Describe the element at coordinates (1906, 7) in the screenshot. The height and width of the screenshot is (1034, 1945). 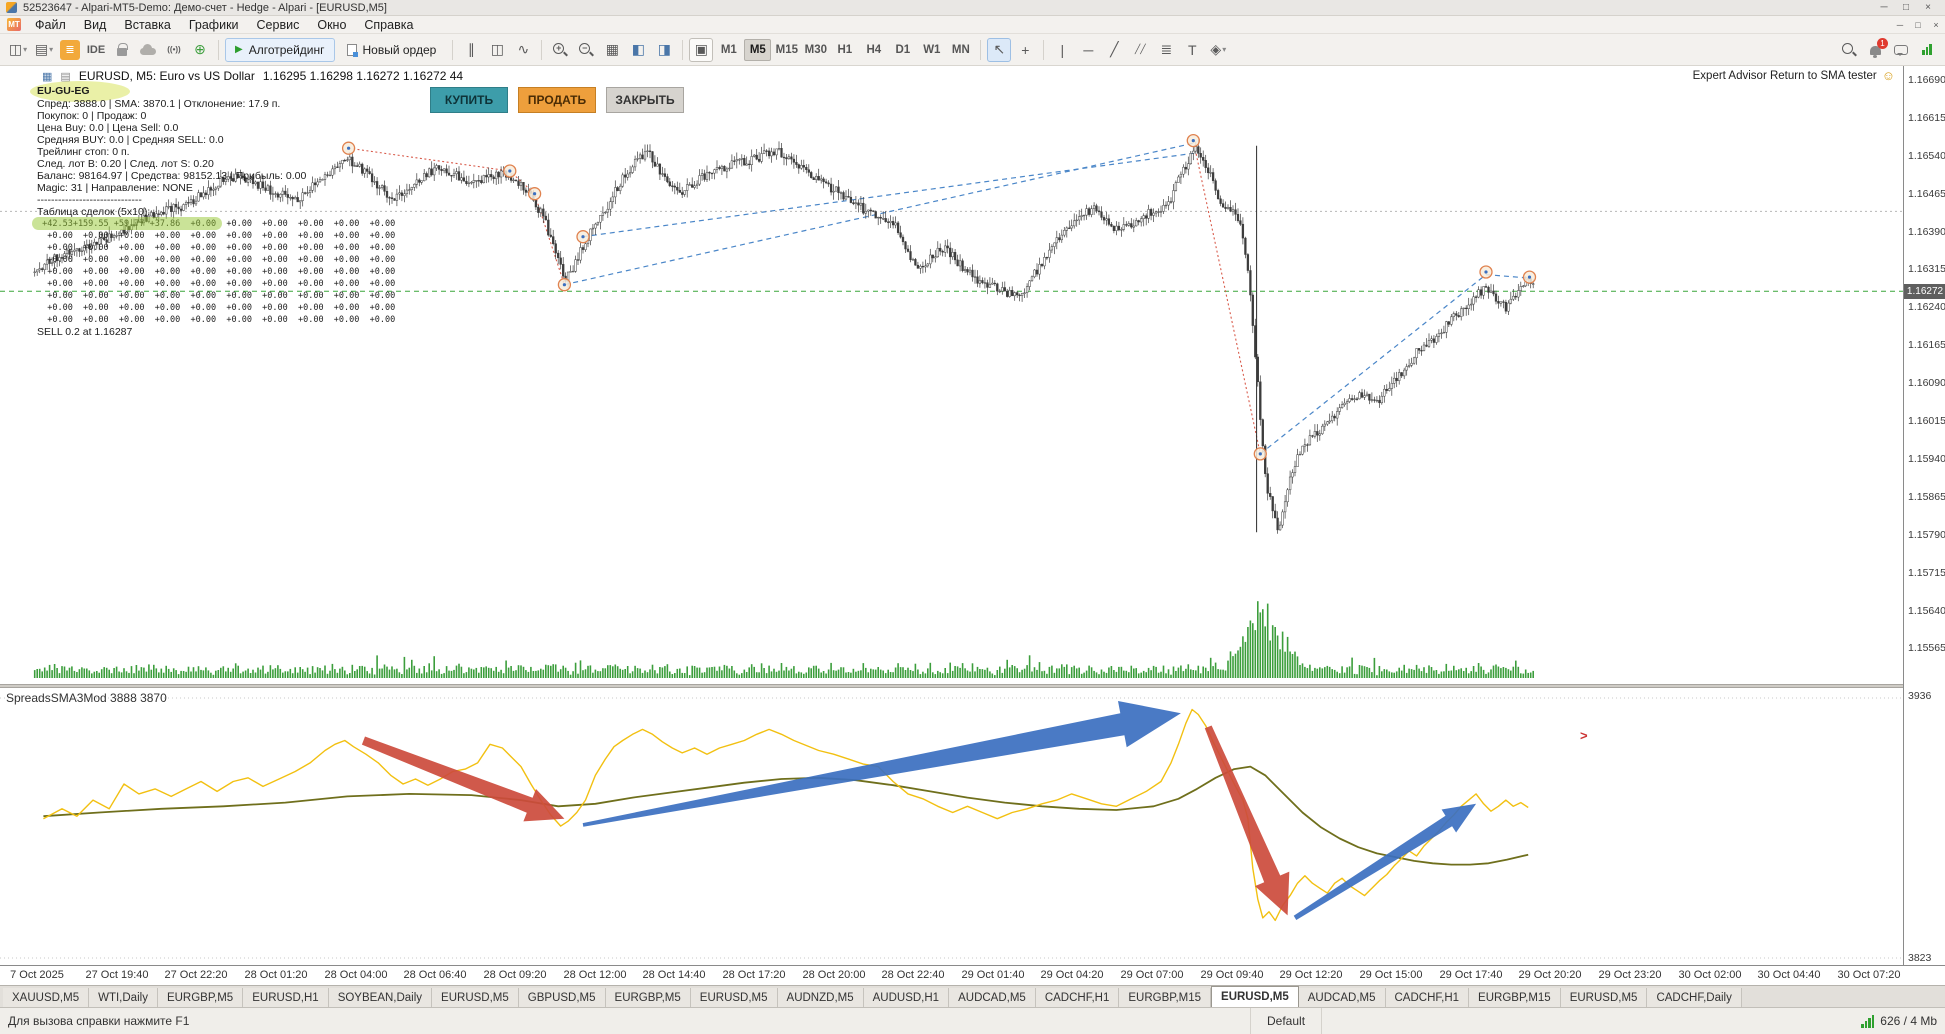
I see `restore-button: □` at that location.